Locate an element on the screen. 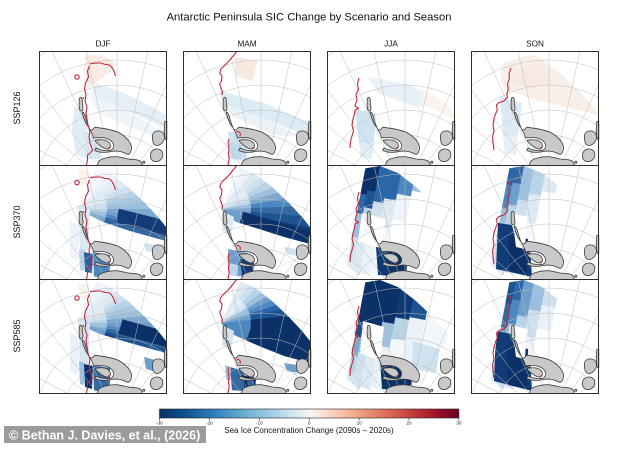 The width and height of the screenshot is (634, 450). svg-text: SSP585 is located at coordinates (17, 335).